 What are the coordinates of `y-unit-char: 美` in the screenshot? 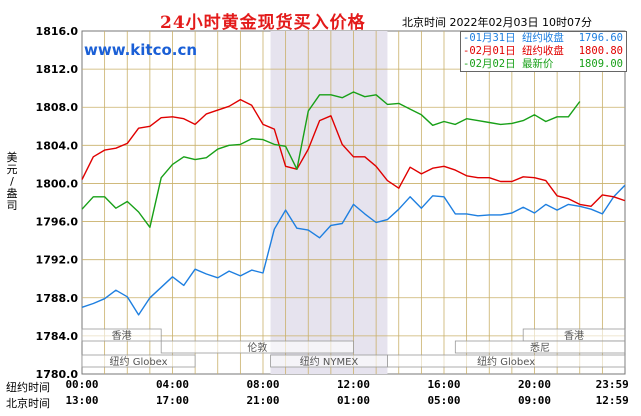 It's located at (12, 157).